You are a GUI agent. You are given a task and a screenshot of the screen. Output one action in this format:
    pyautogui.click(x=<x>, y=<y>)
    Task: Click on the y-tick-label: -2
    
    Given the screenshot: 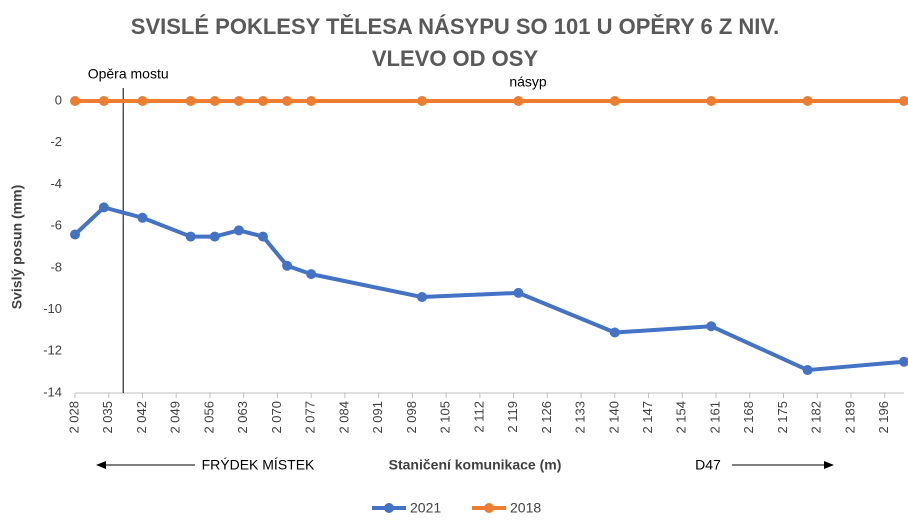 What is the action you would take?
    pyautogui.click(x=56, y=141)
    